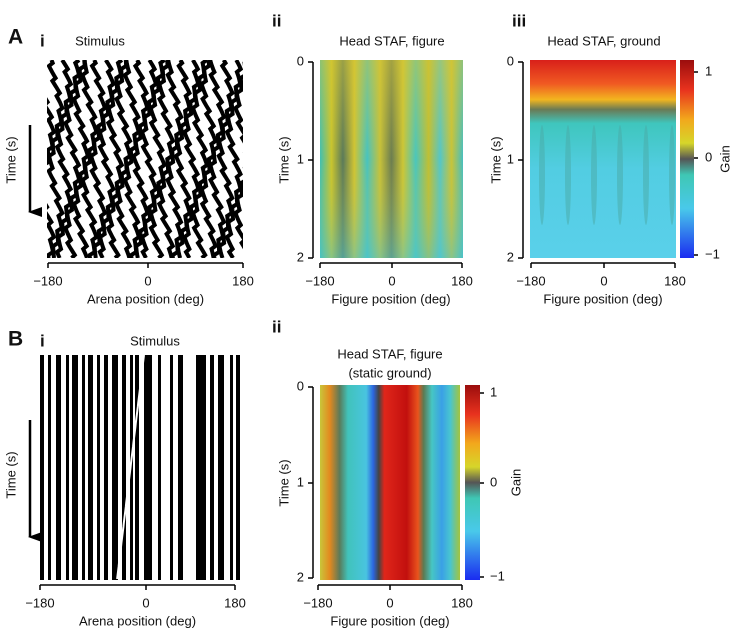 The height and width of the screenshot is (642, 756). I want to click on stimulus-figure, so click(130, 467).